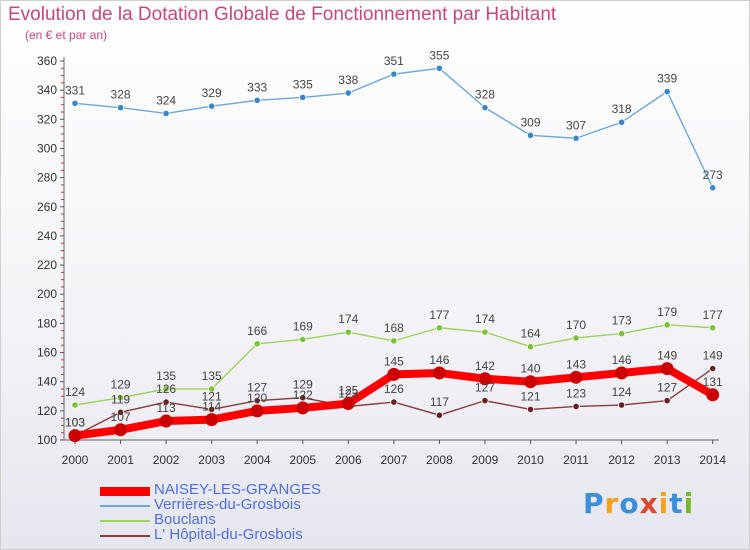 The width and height of the screenshot is (750, 550). What do you see at coordinates (576, 325) in the screenshot?
I see `data-label-bouclans: 170` at bounding box center [576, 325].